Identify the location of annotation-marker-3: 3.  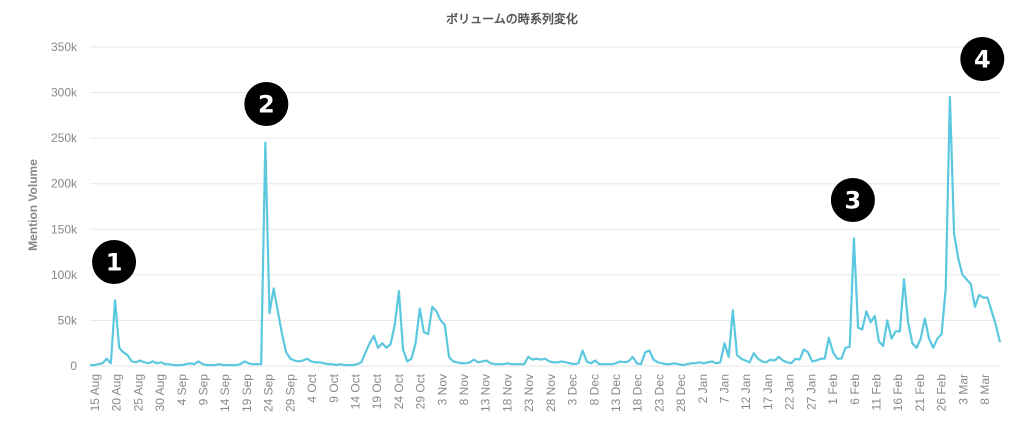
(852, 200).